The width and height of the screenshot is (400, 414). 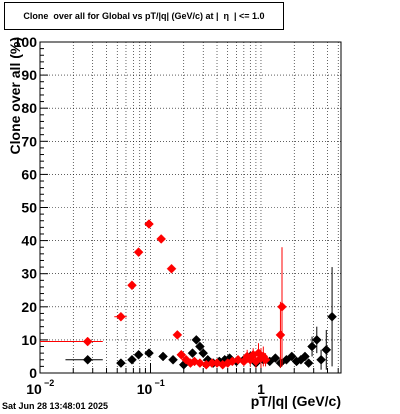 I want to click on y-tick-label: 30, so click(x=29, y=274).